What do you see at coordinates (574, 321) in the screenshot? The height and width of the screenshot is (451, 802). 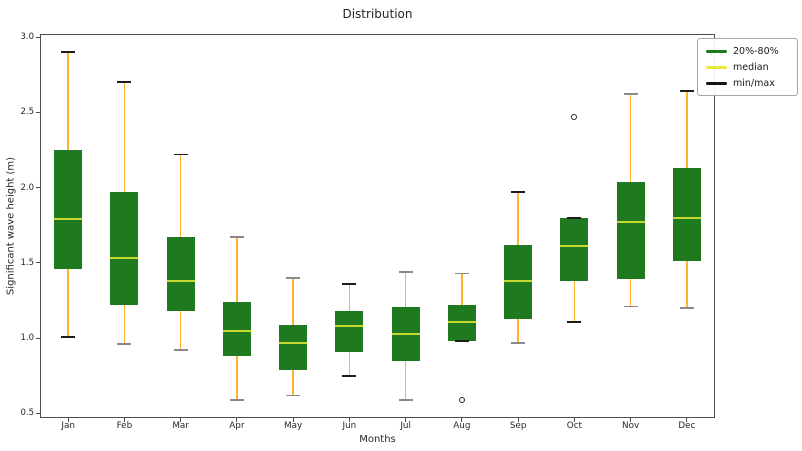 I see `min-cap-oct` at bounding box center [574, 321].